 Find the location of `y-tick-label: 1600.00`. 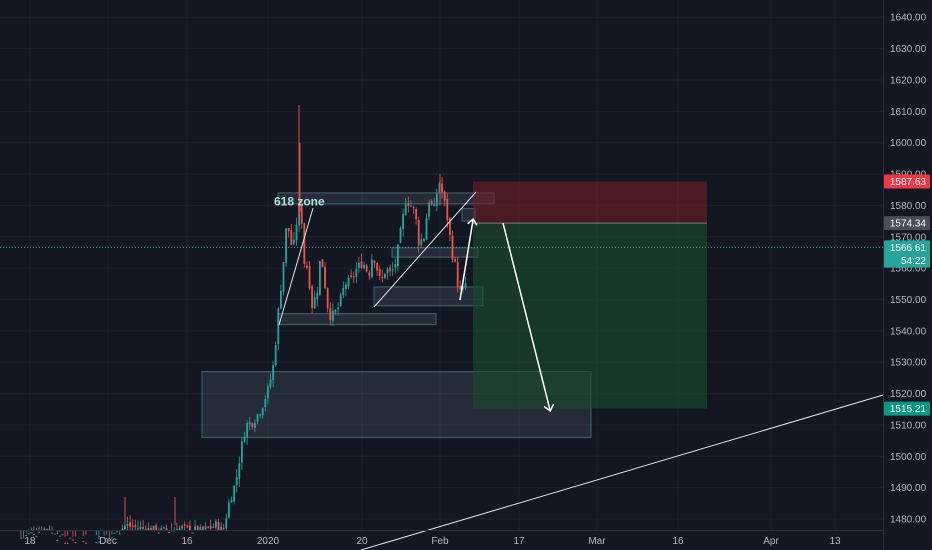

y-tick-label: 1600.00 is located at coordinates (908, 143).